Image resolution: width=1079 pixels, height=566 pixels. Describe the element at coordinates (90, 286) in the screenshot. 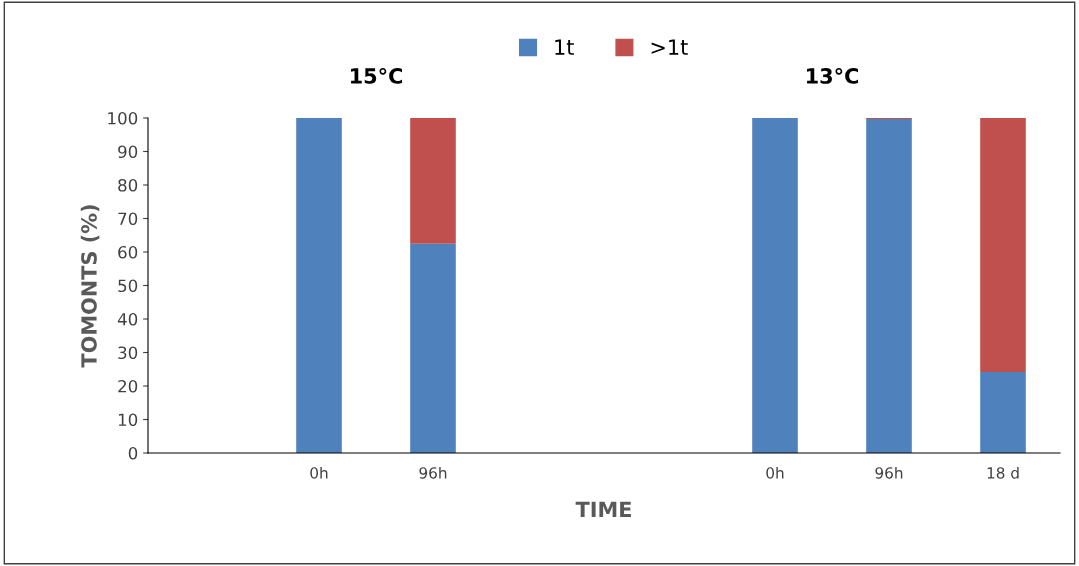

I see `y-axis-title: TOMONTS (%)` at that location.